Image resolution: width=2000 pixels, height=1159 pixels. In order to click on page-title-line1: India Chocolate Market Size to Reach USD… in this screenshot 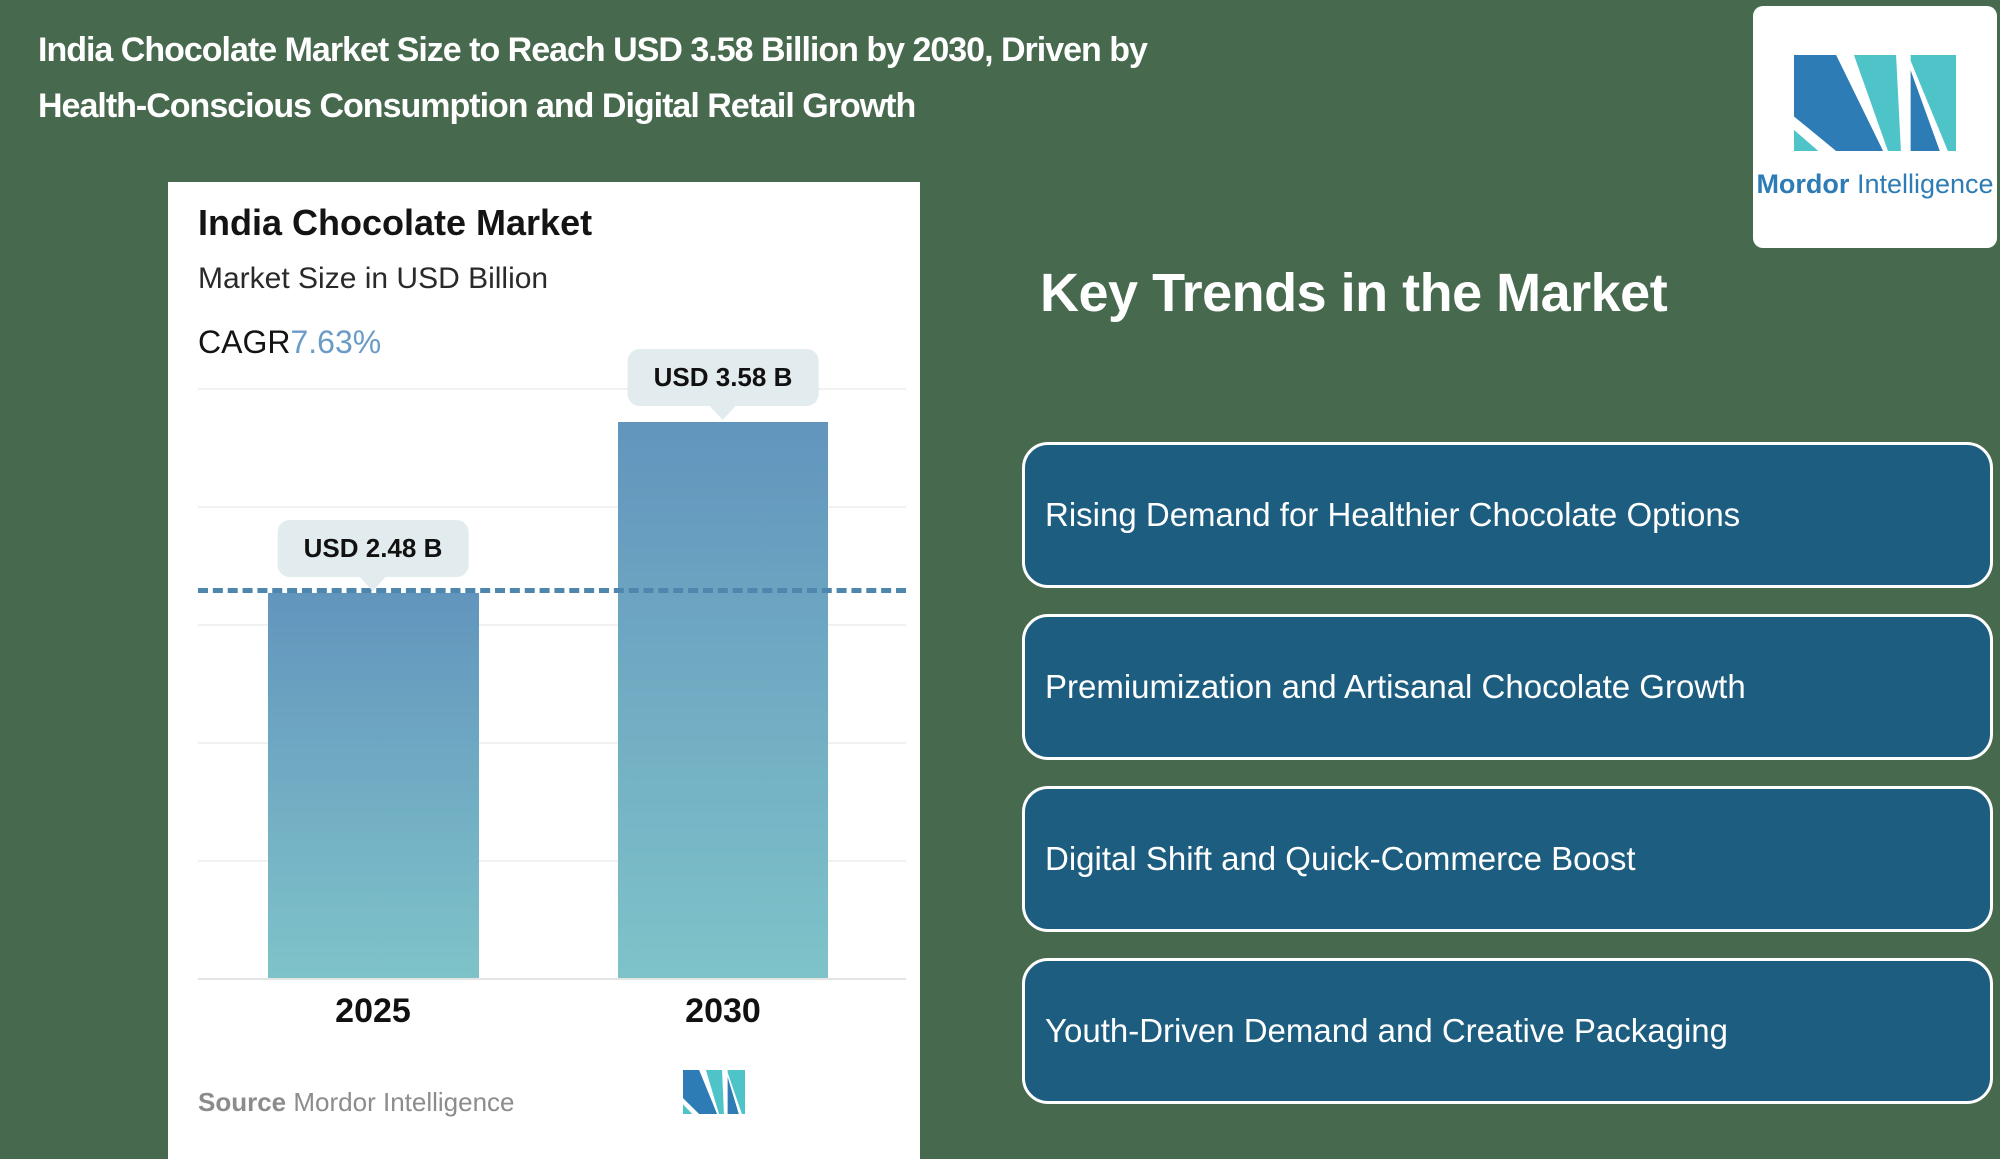, I will do `click(593, 50)`.